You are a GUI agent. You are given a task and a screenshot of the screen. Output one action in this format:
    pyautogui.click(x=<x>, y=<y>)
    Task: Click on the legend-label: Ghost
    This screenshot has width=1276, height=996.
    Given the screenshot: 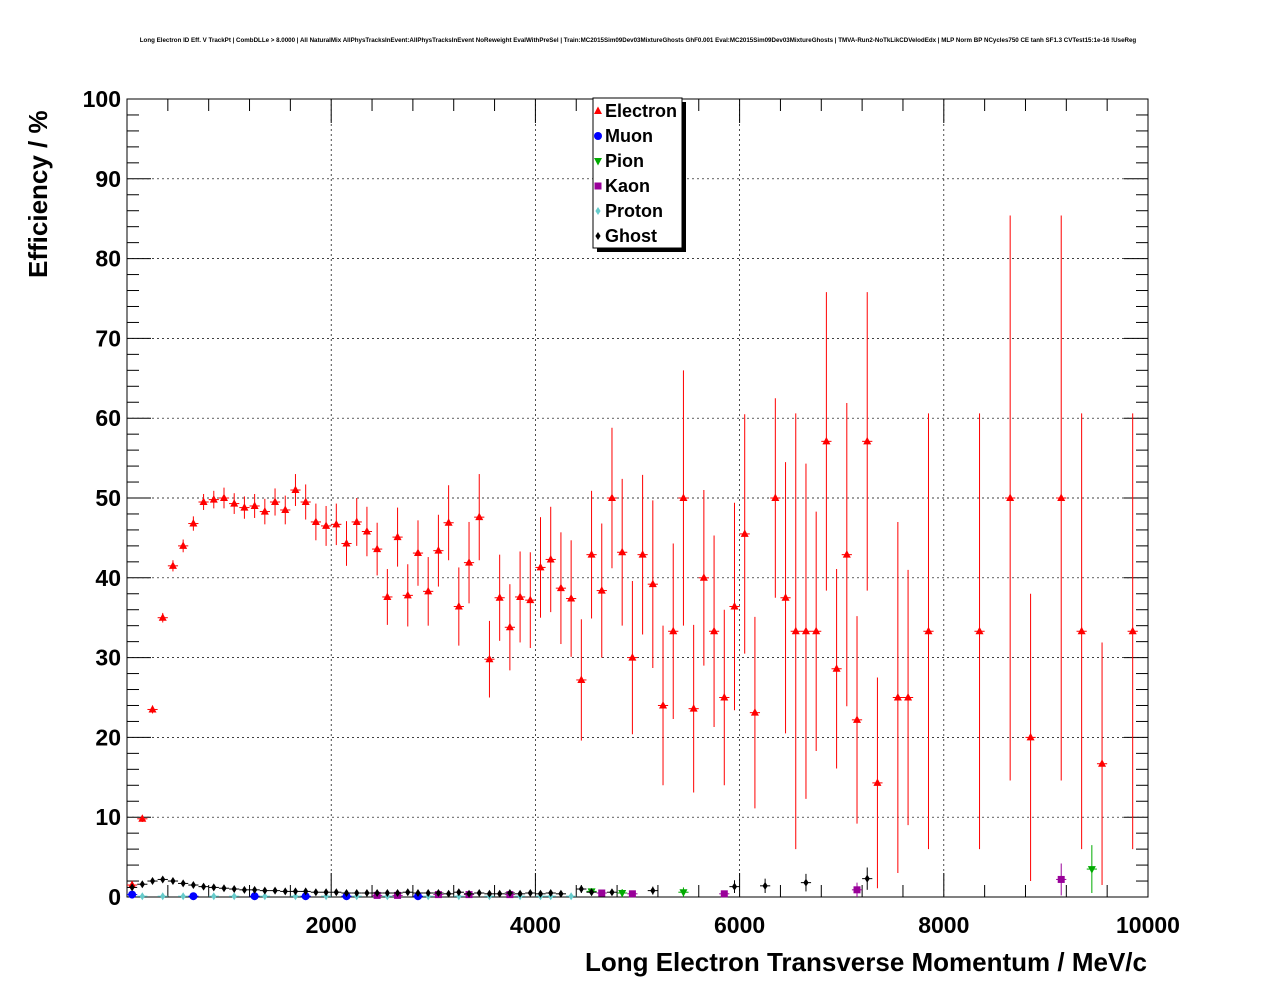 What is the action you would take?
    pyautogui.click(x=631, y=236)
    